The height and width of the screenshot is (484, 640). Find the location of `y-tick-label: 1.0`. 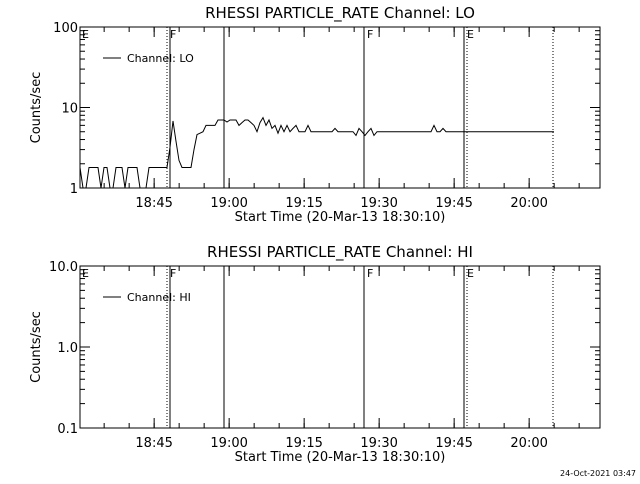

y-tick-label: 1.0 is located at coordinates (67, 348).